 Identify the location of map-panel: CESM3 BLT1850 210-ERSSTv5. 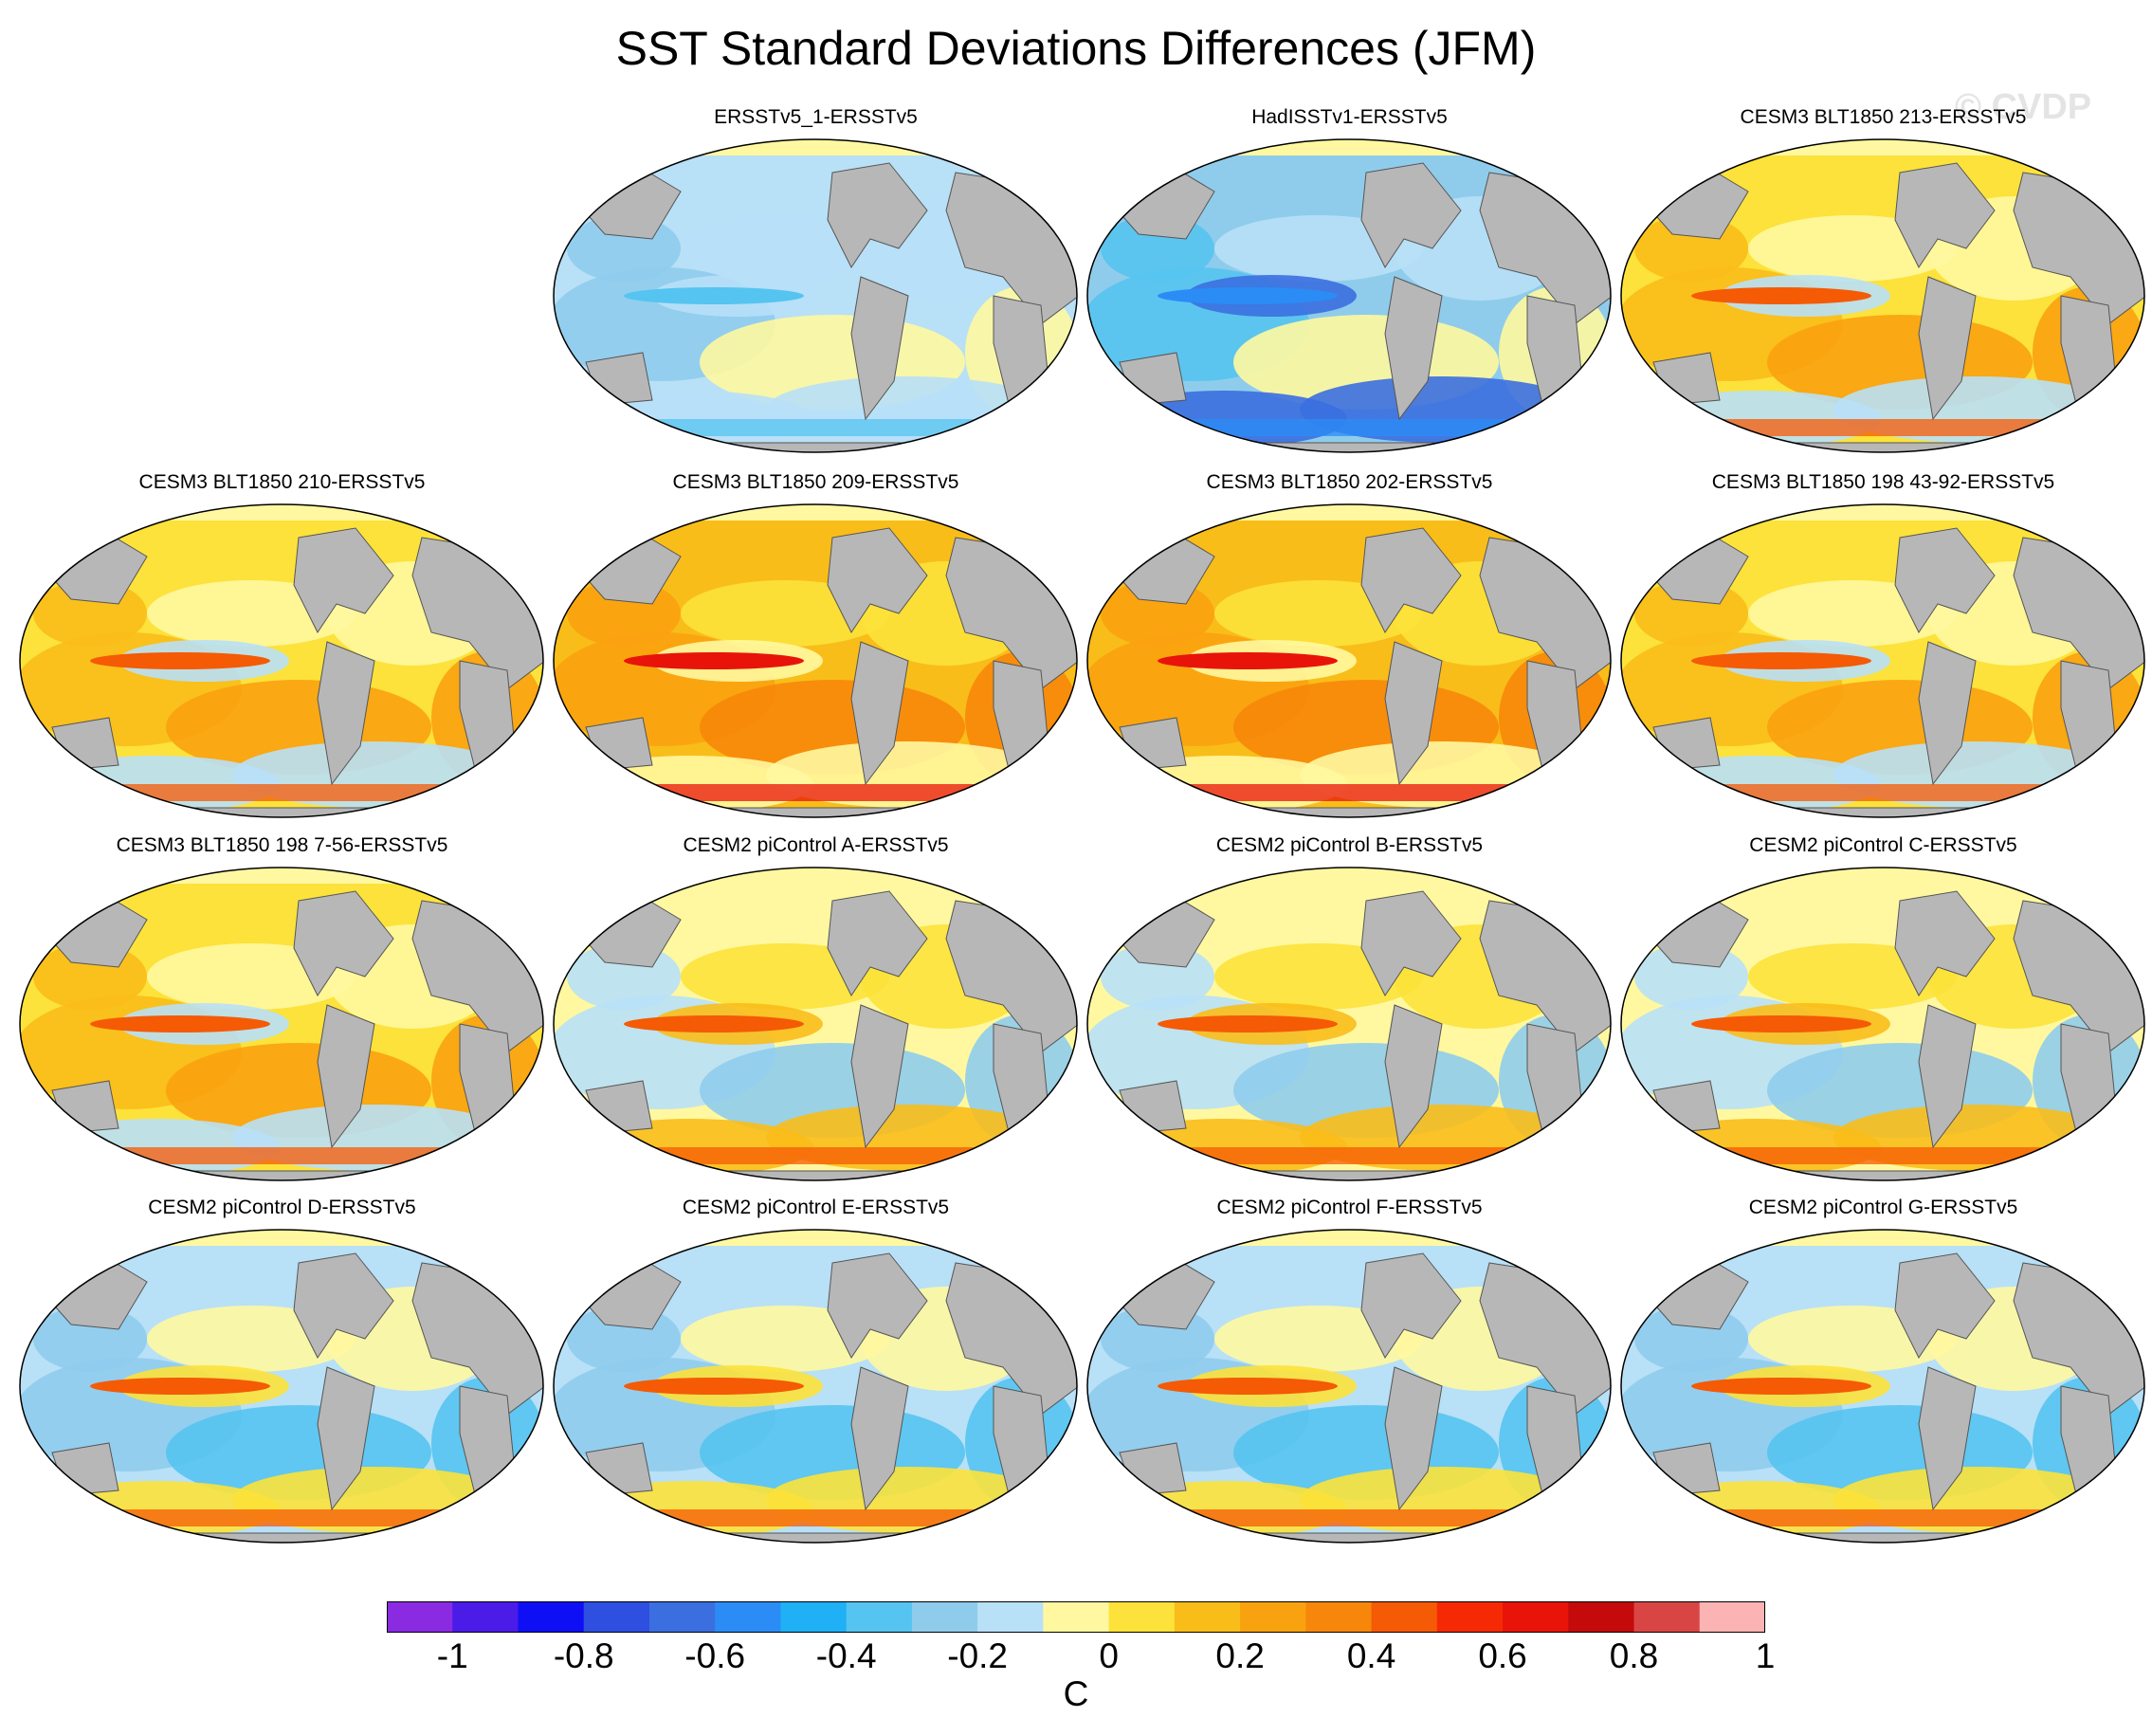
(282, 646).